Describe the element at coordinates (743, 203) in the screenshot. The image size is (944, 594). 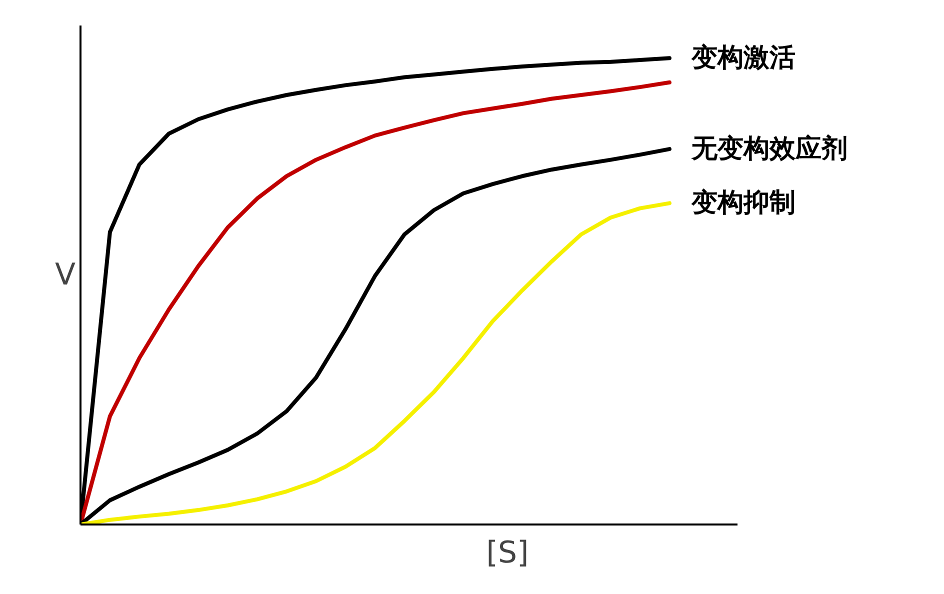
I see `series-label: 变构抑制` at that location.